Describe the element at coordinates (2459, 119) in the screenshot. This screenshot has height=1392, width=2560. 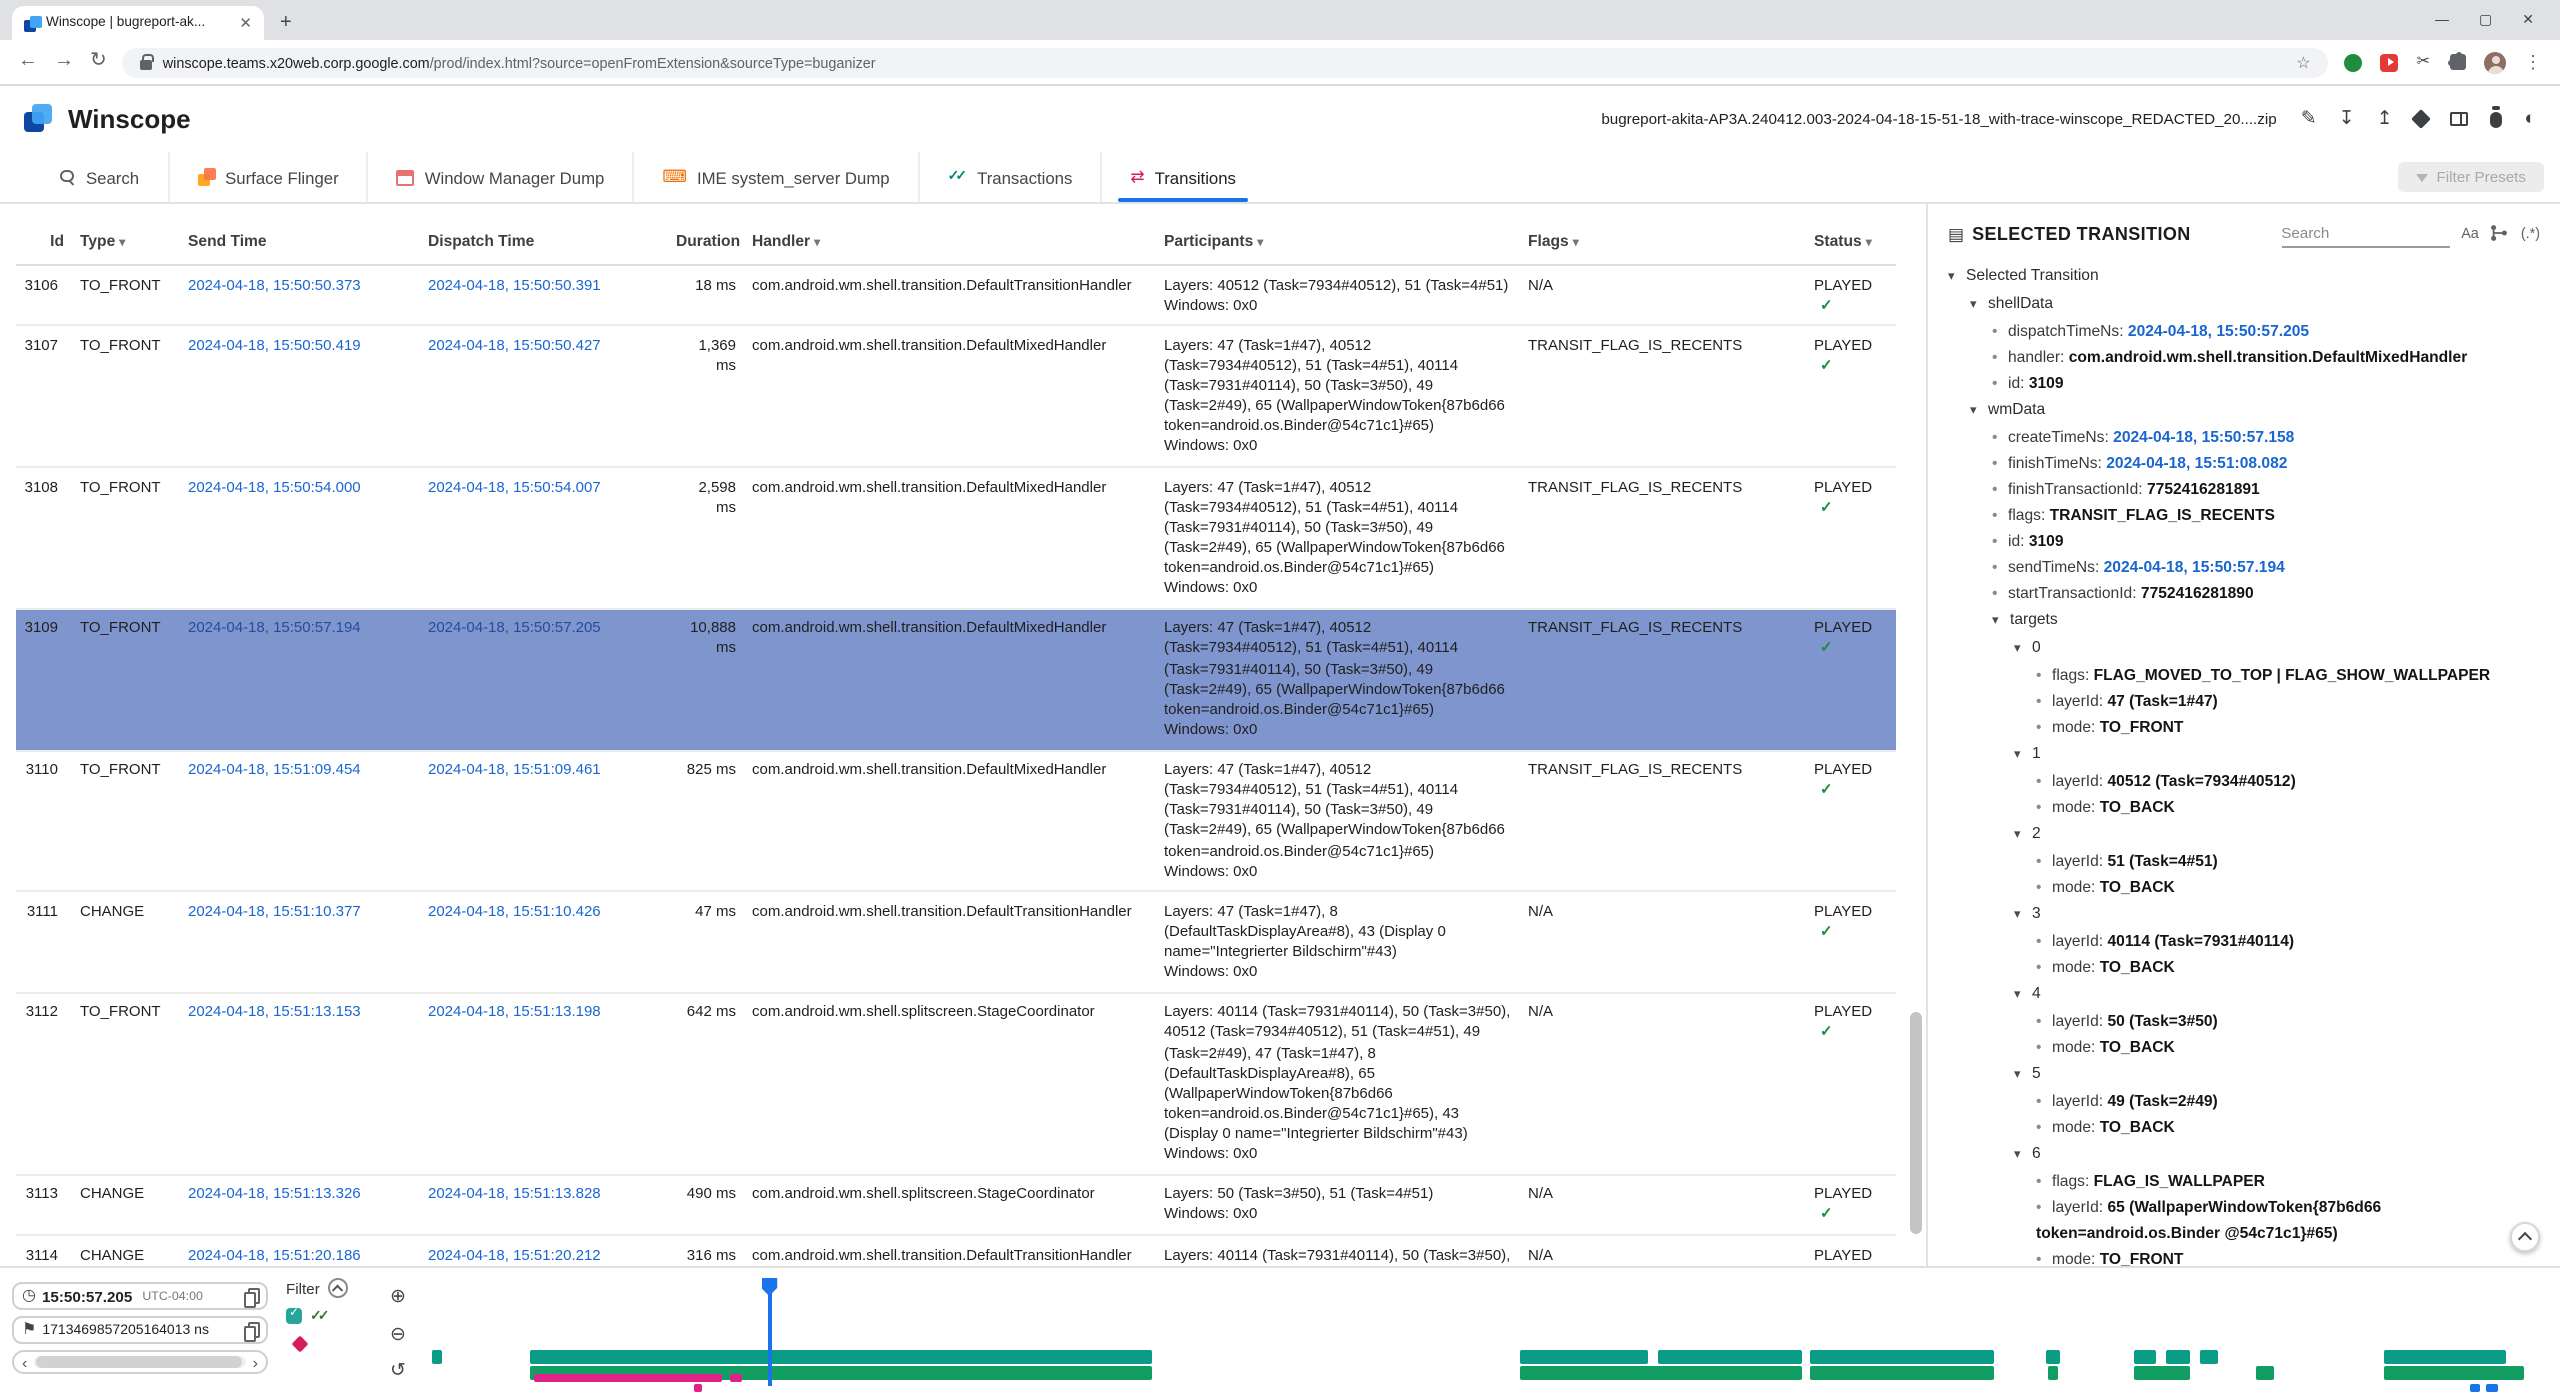
I see `documentation-icon` at that location.